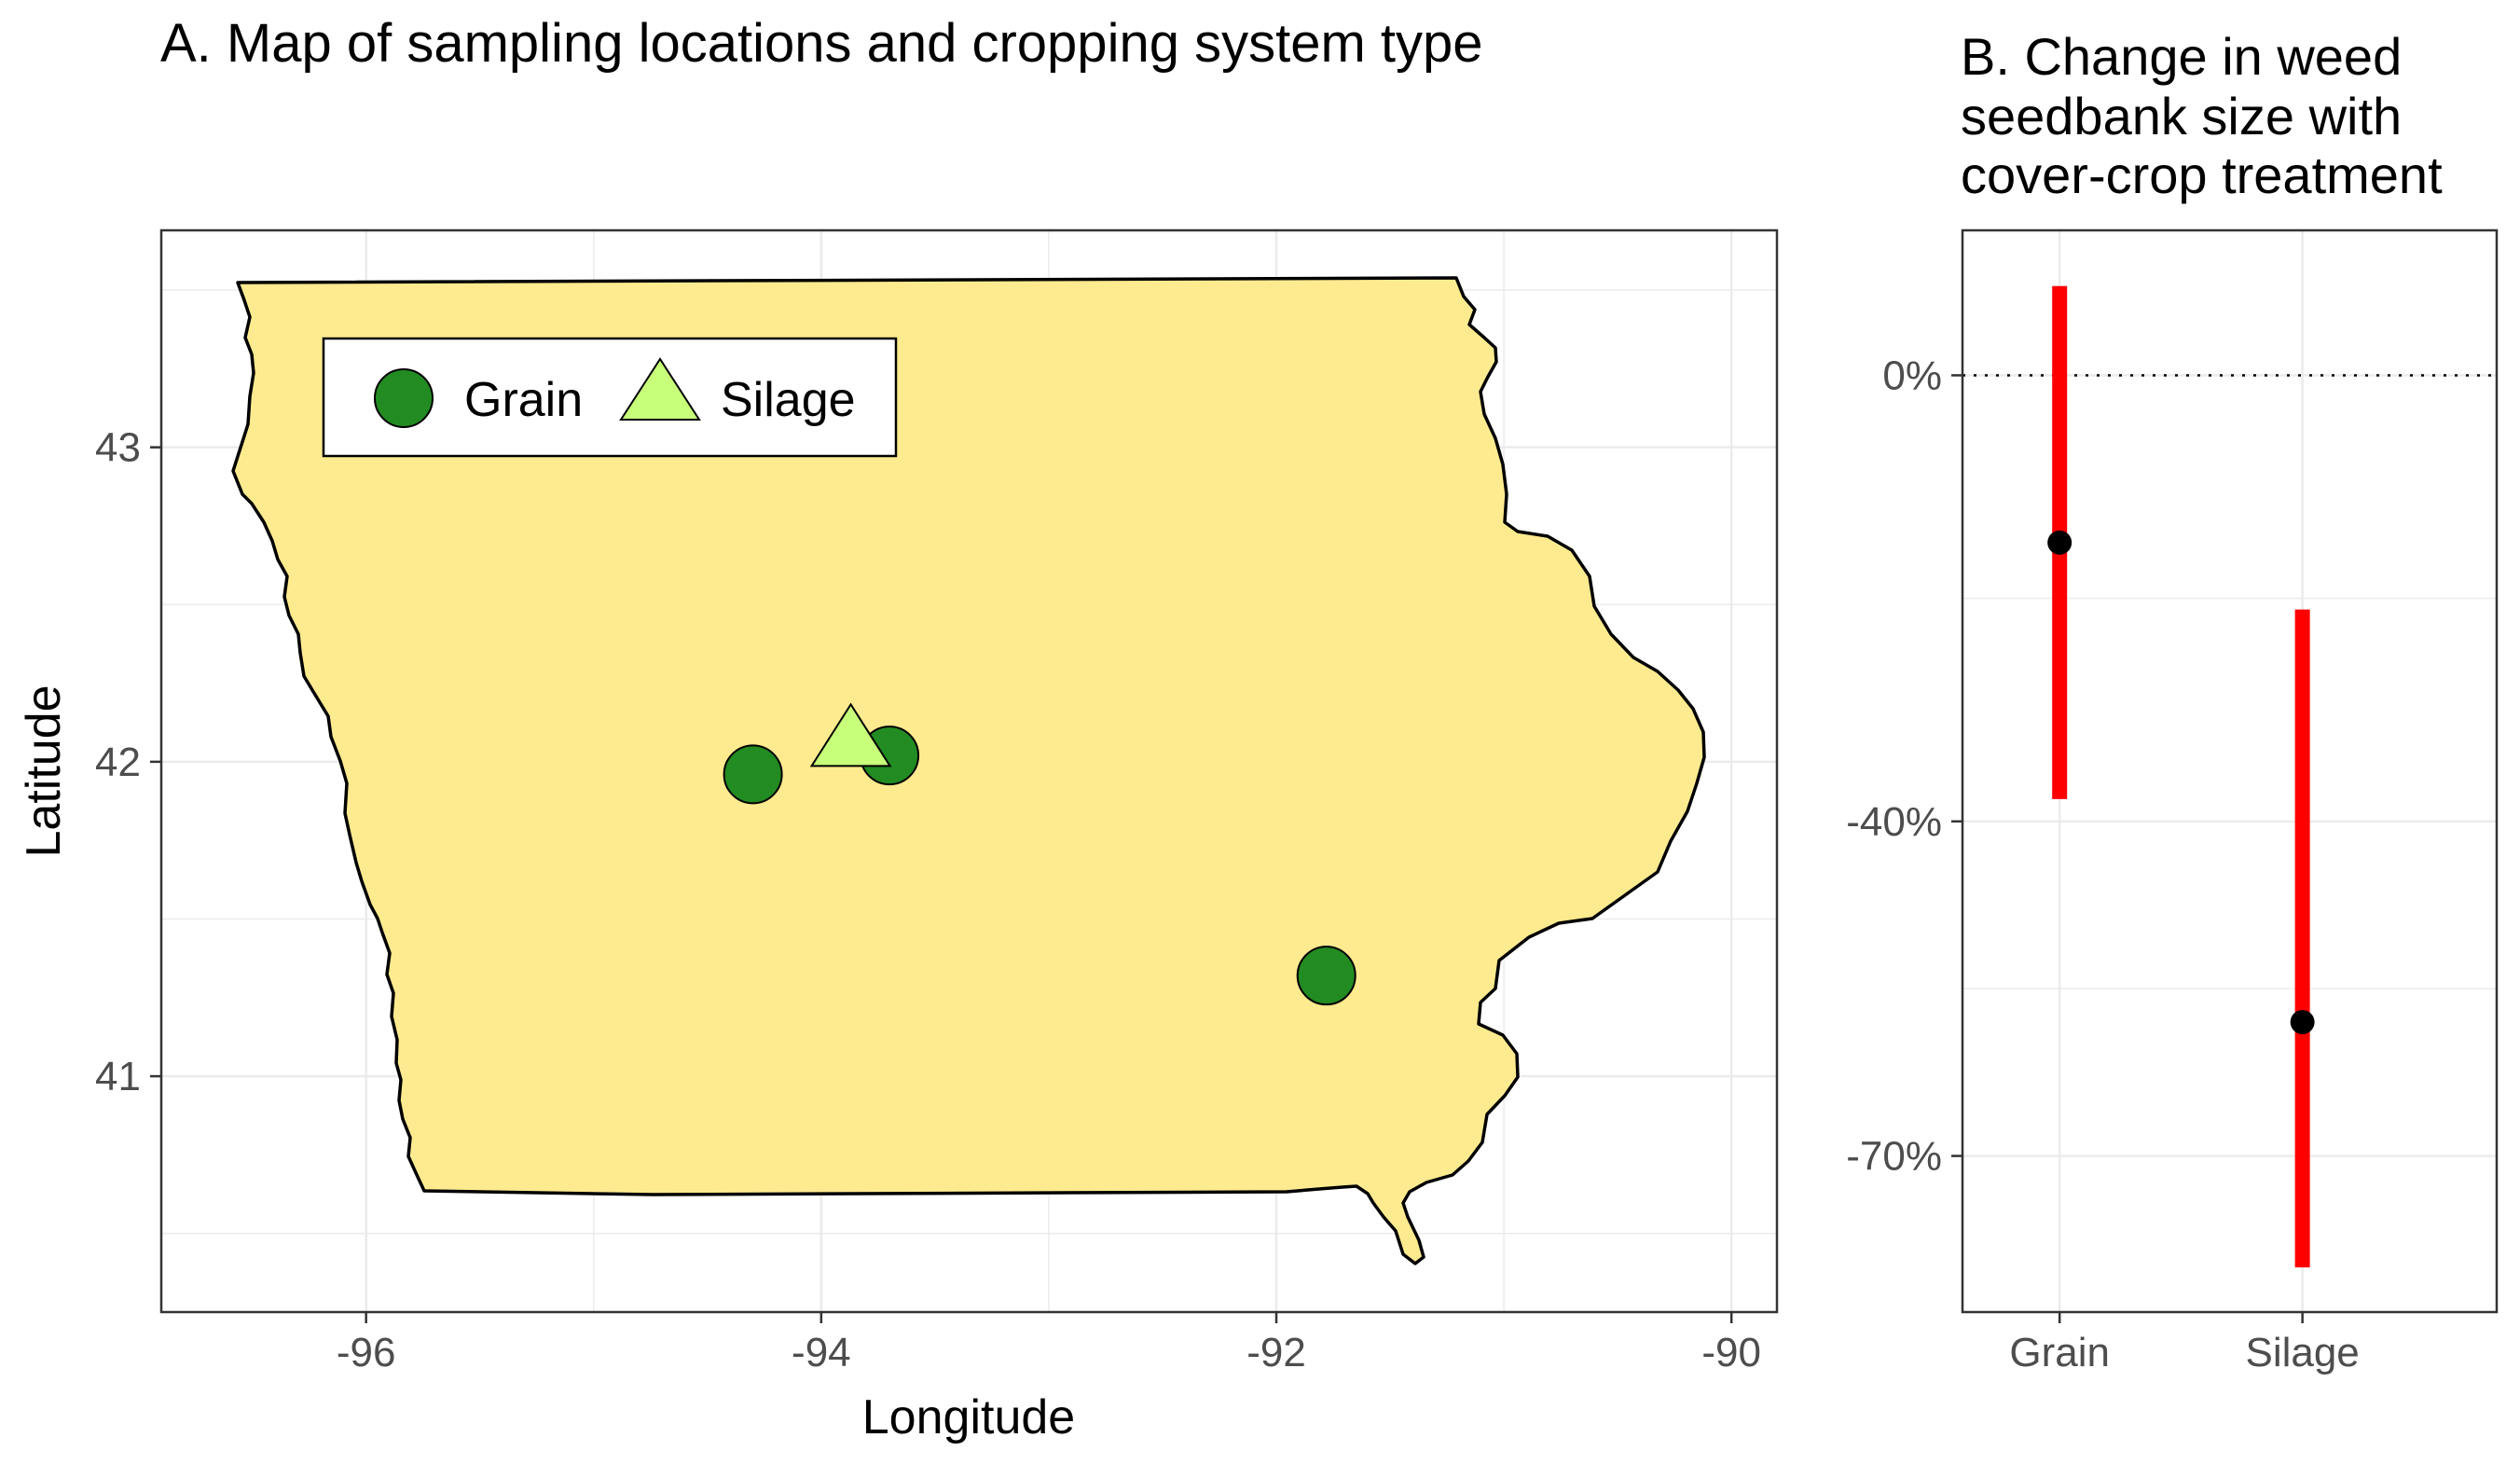 The image size is (2520, 1465). I want to click on legend-silage-triangle-icon, so click(660, 389).